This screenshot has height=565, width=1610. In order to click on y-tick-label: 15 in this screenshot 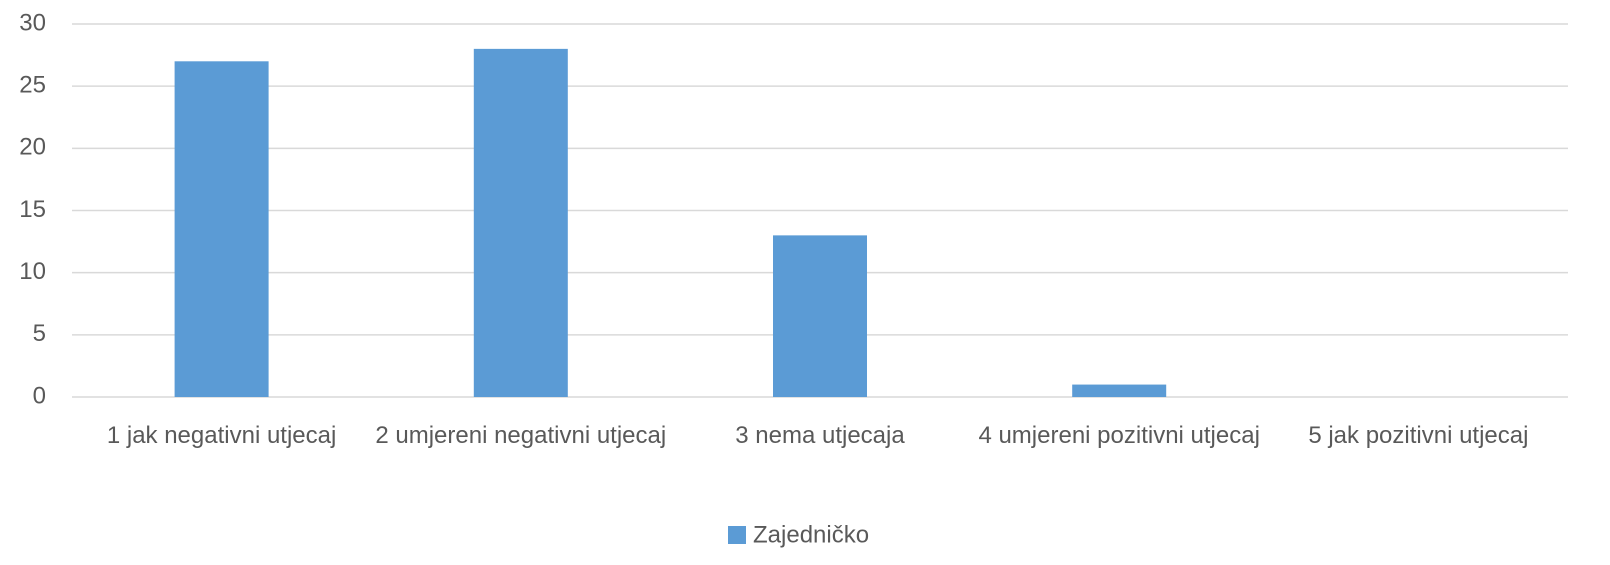, I will do `click(32, 209)`.